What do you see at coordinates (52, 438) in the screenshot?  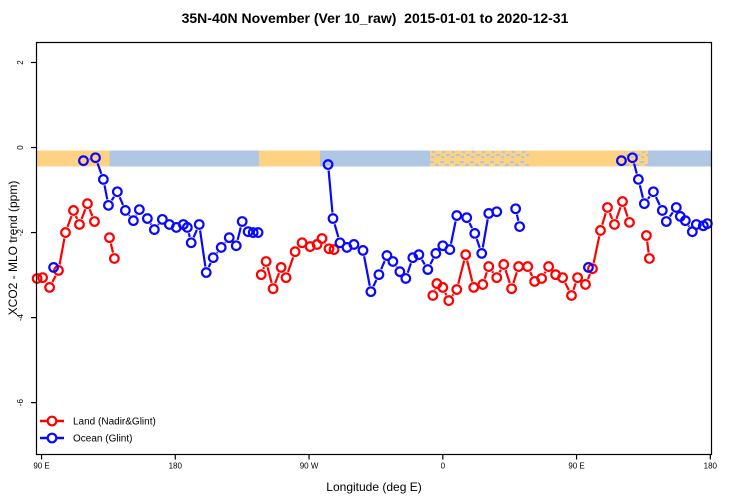 I see `legend-marker-ocean` at bounding box center [52, 438].